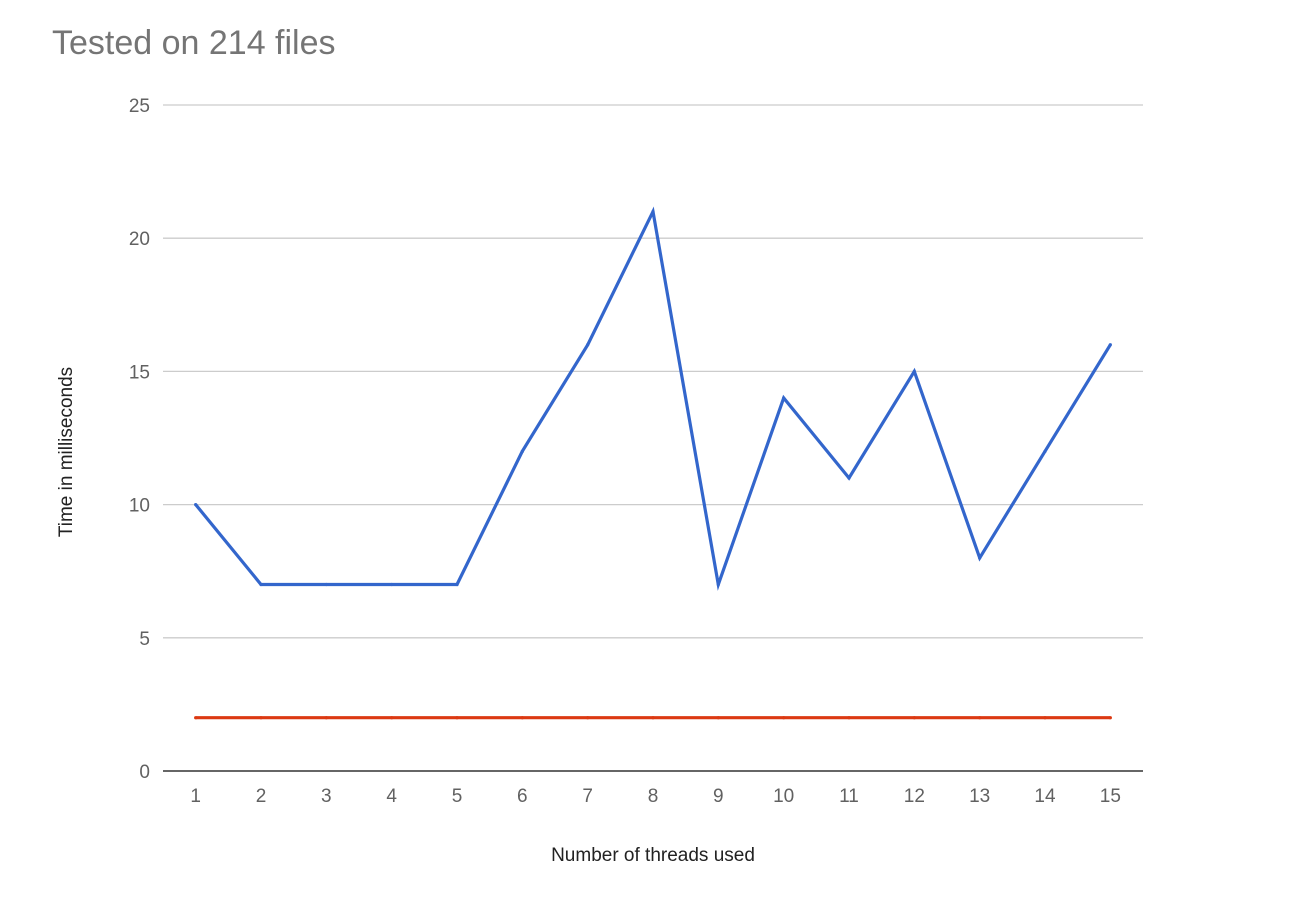 The image size is (1296, 902). I want to click on y-tick-label: 5, so click(144, 639).